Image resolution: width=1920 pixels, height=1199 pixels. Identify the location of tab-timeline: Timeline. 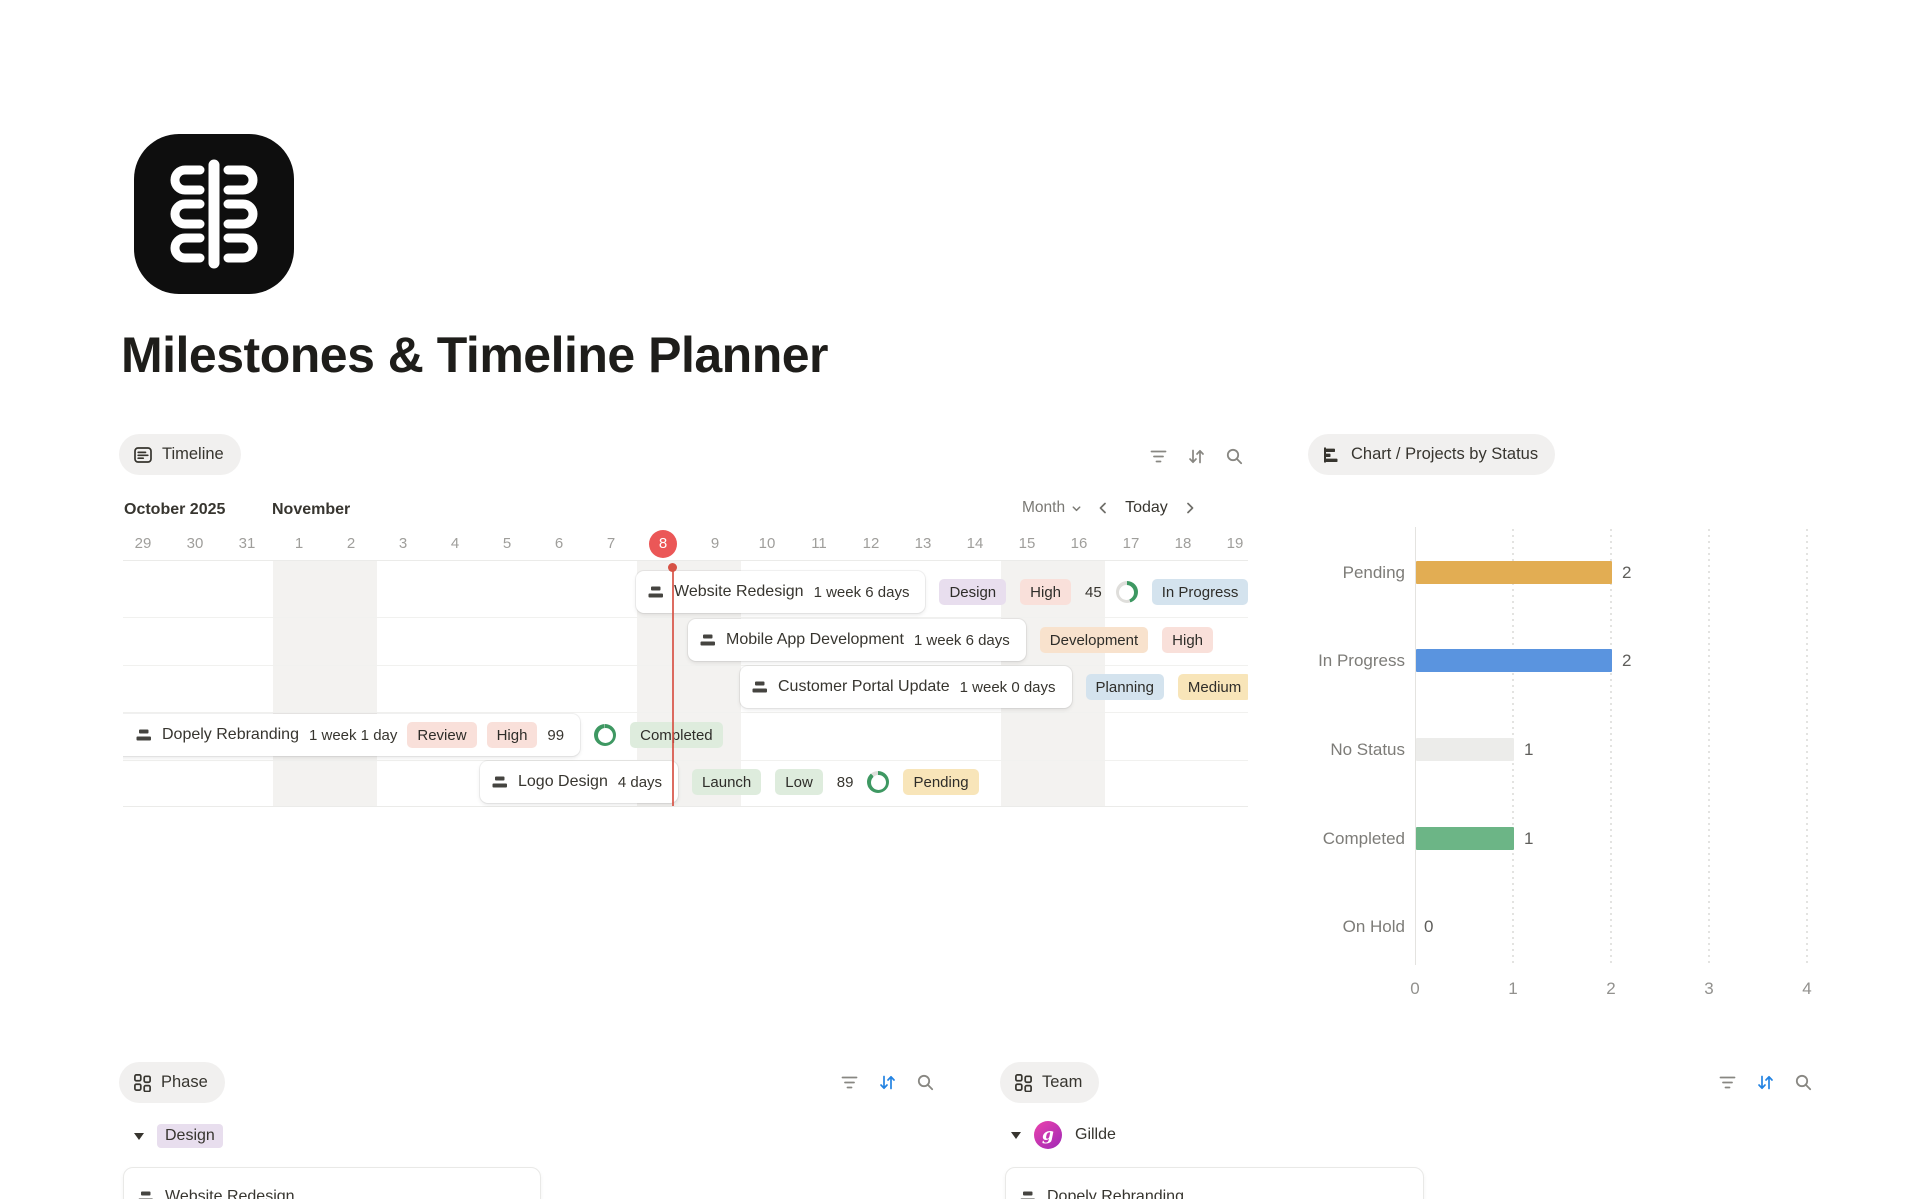
(180, 454).